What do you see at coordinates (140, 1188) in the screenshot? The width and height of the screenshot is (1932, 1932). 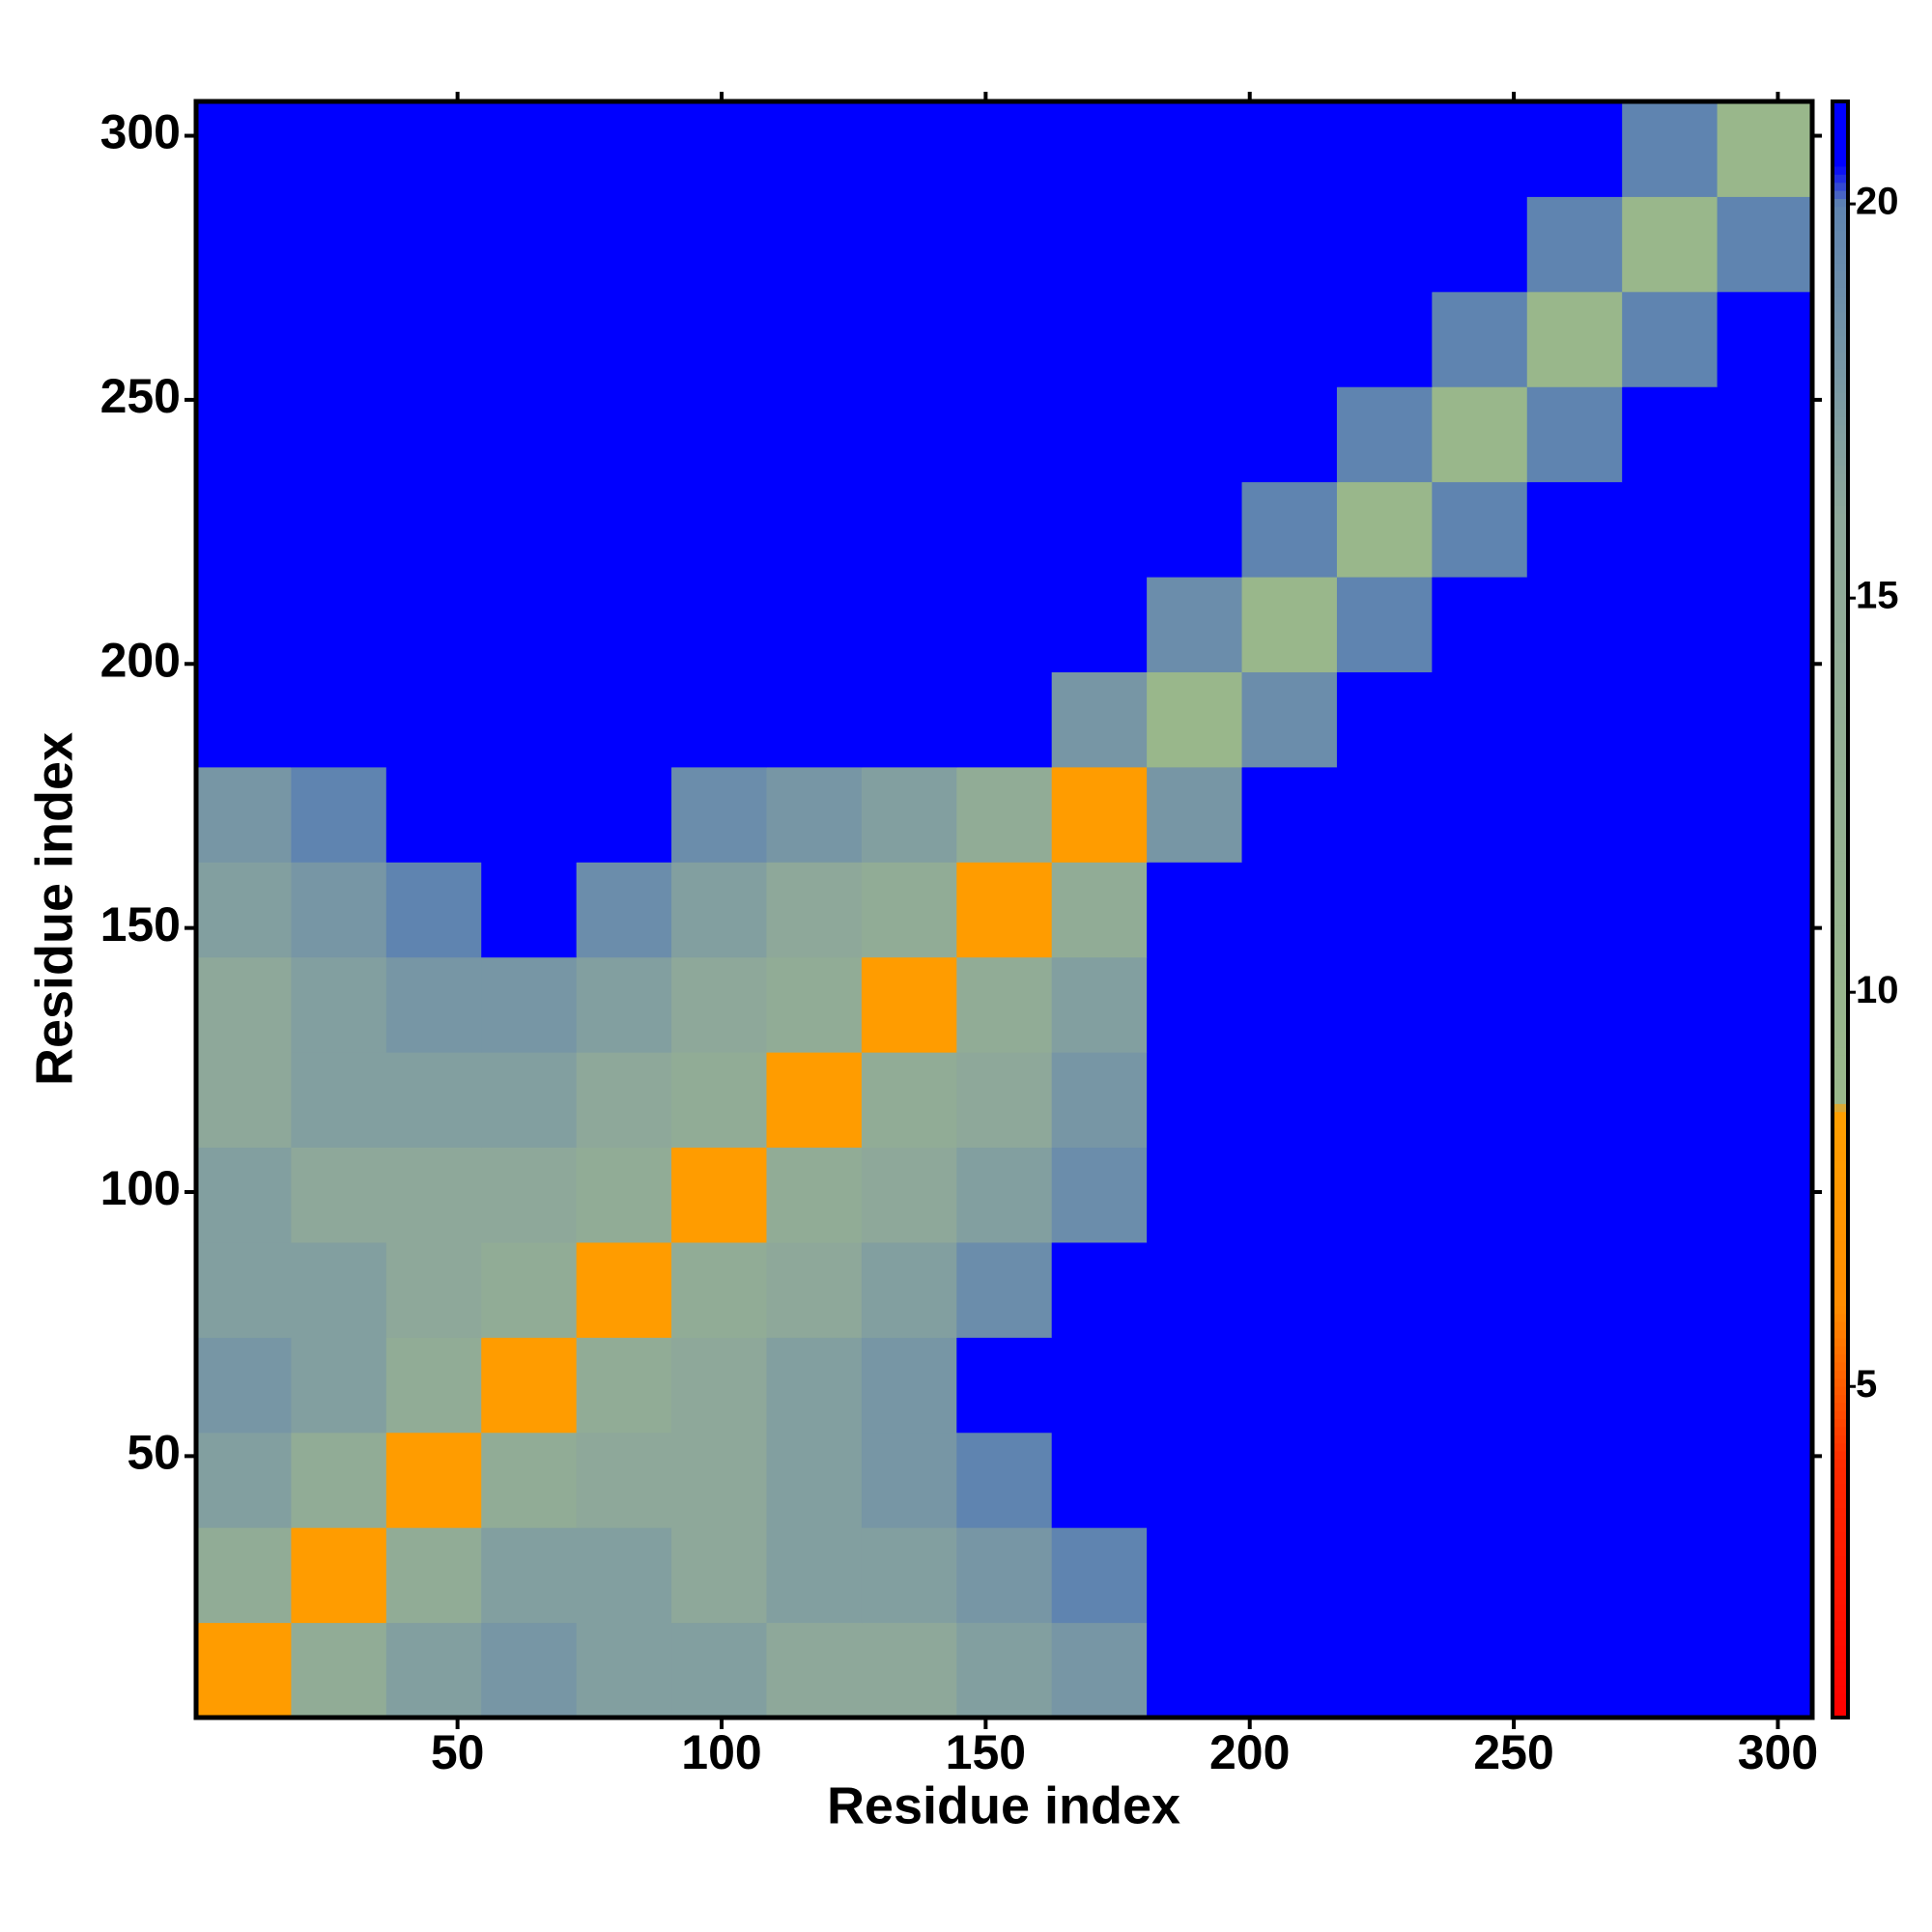 I see `y-tick-label: 100` at bounding box center [140, 1188].